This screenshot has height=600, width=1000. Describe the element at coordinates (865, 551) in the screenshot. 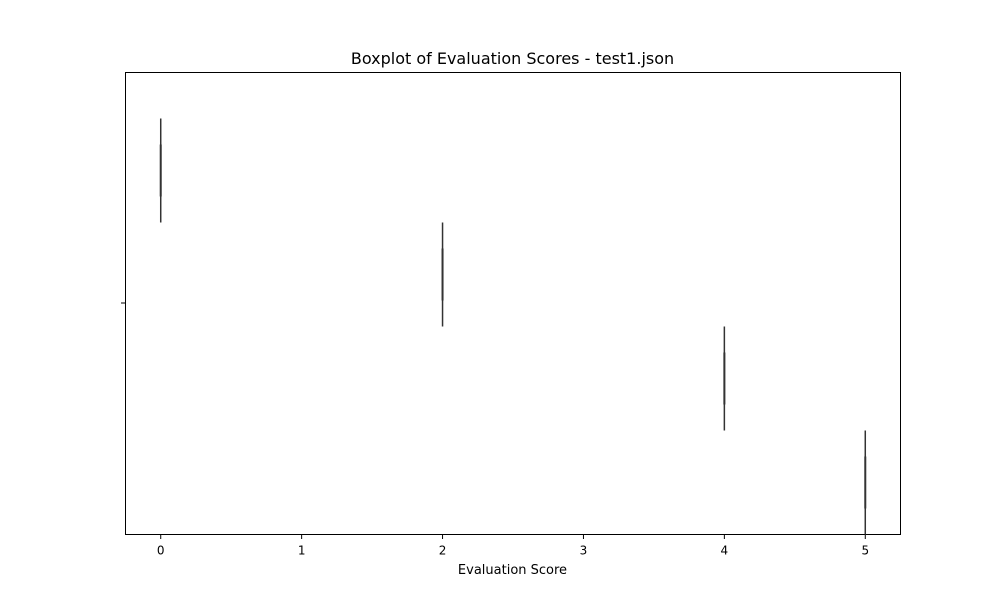

I see `x-tick-label: 5` at that location.